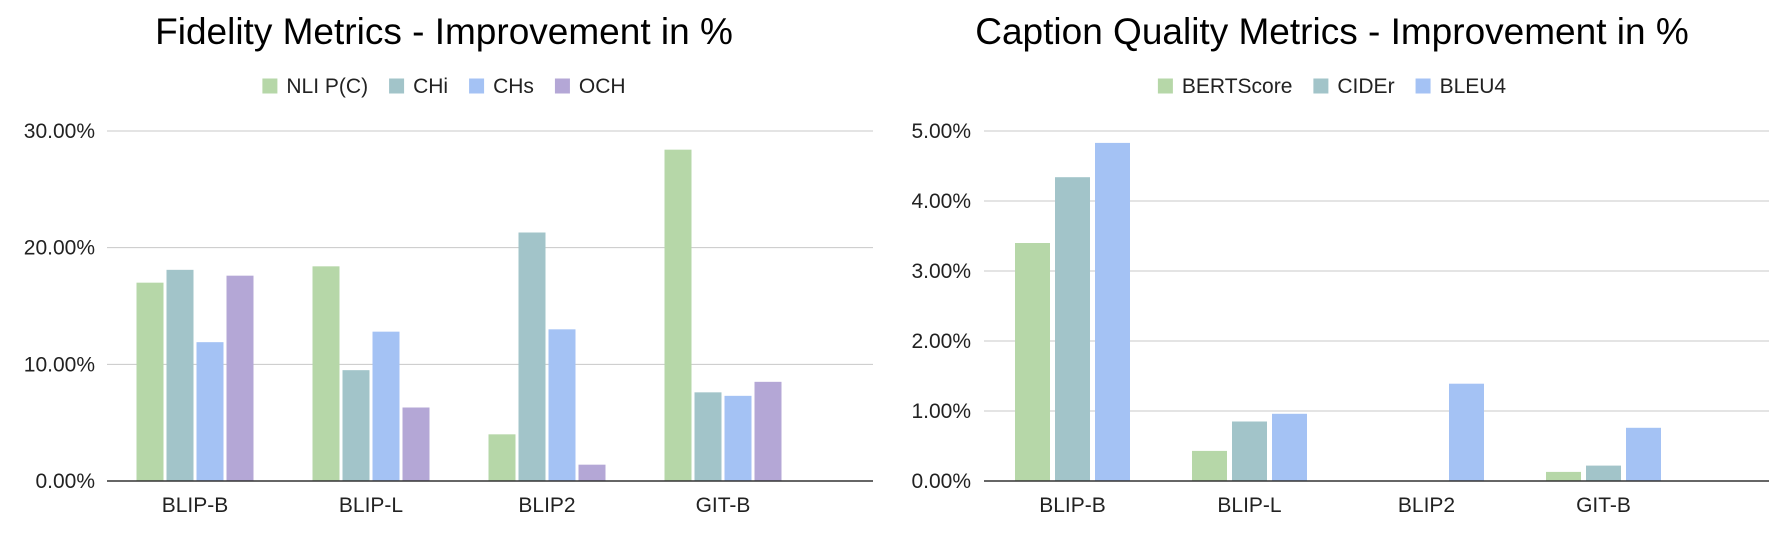 This screenshot has width=1777, height=534. I want to click on chart-legend: BERTScore CIDEr BLEU4, so click(1332, 86).